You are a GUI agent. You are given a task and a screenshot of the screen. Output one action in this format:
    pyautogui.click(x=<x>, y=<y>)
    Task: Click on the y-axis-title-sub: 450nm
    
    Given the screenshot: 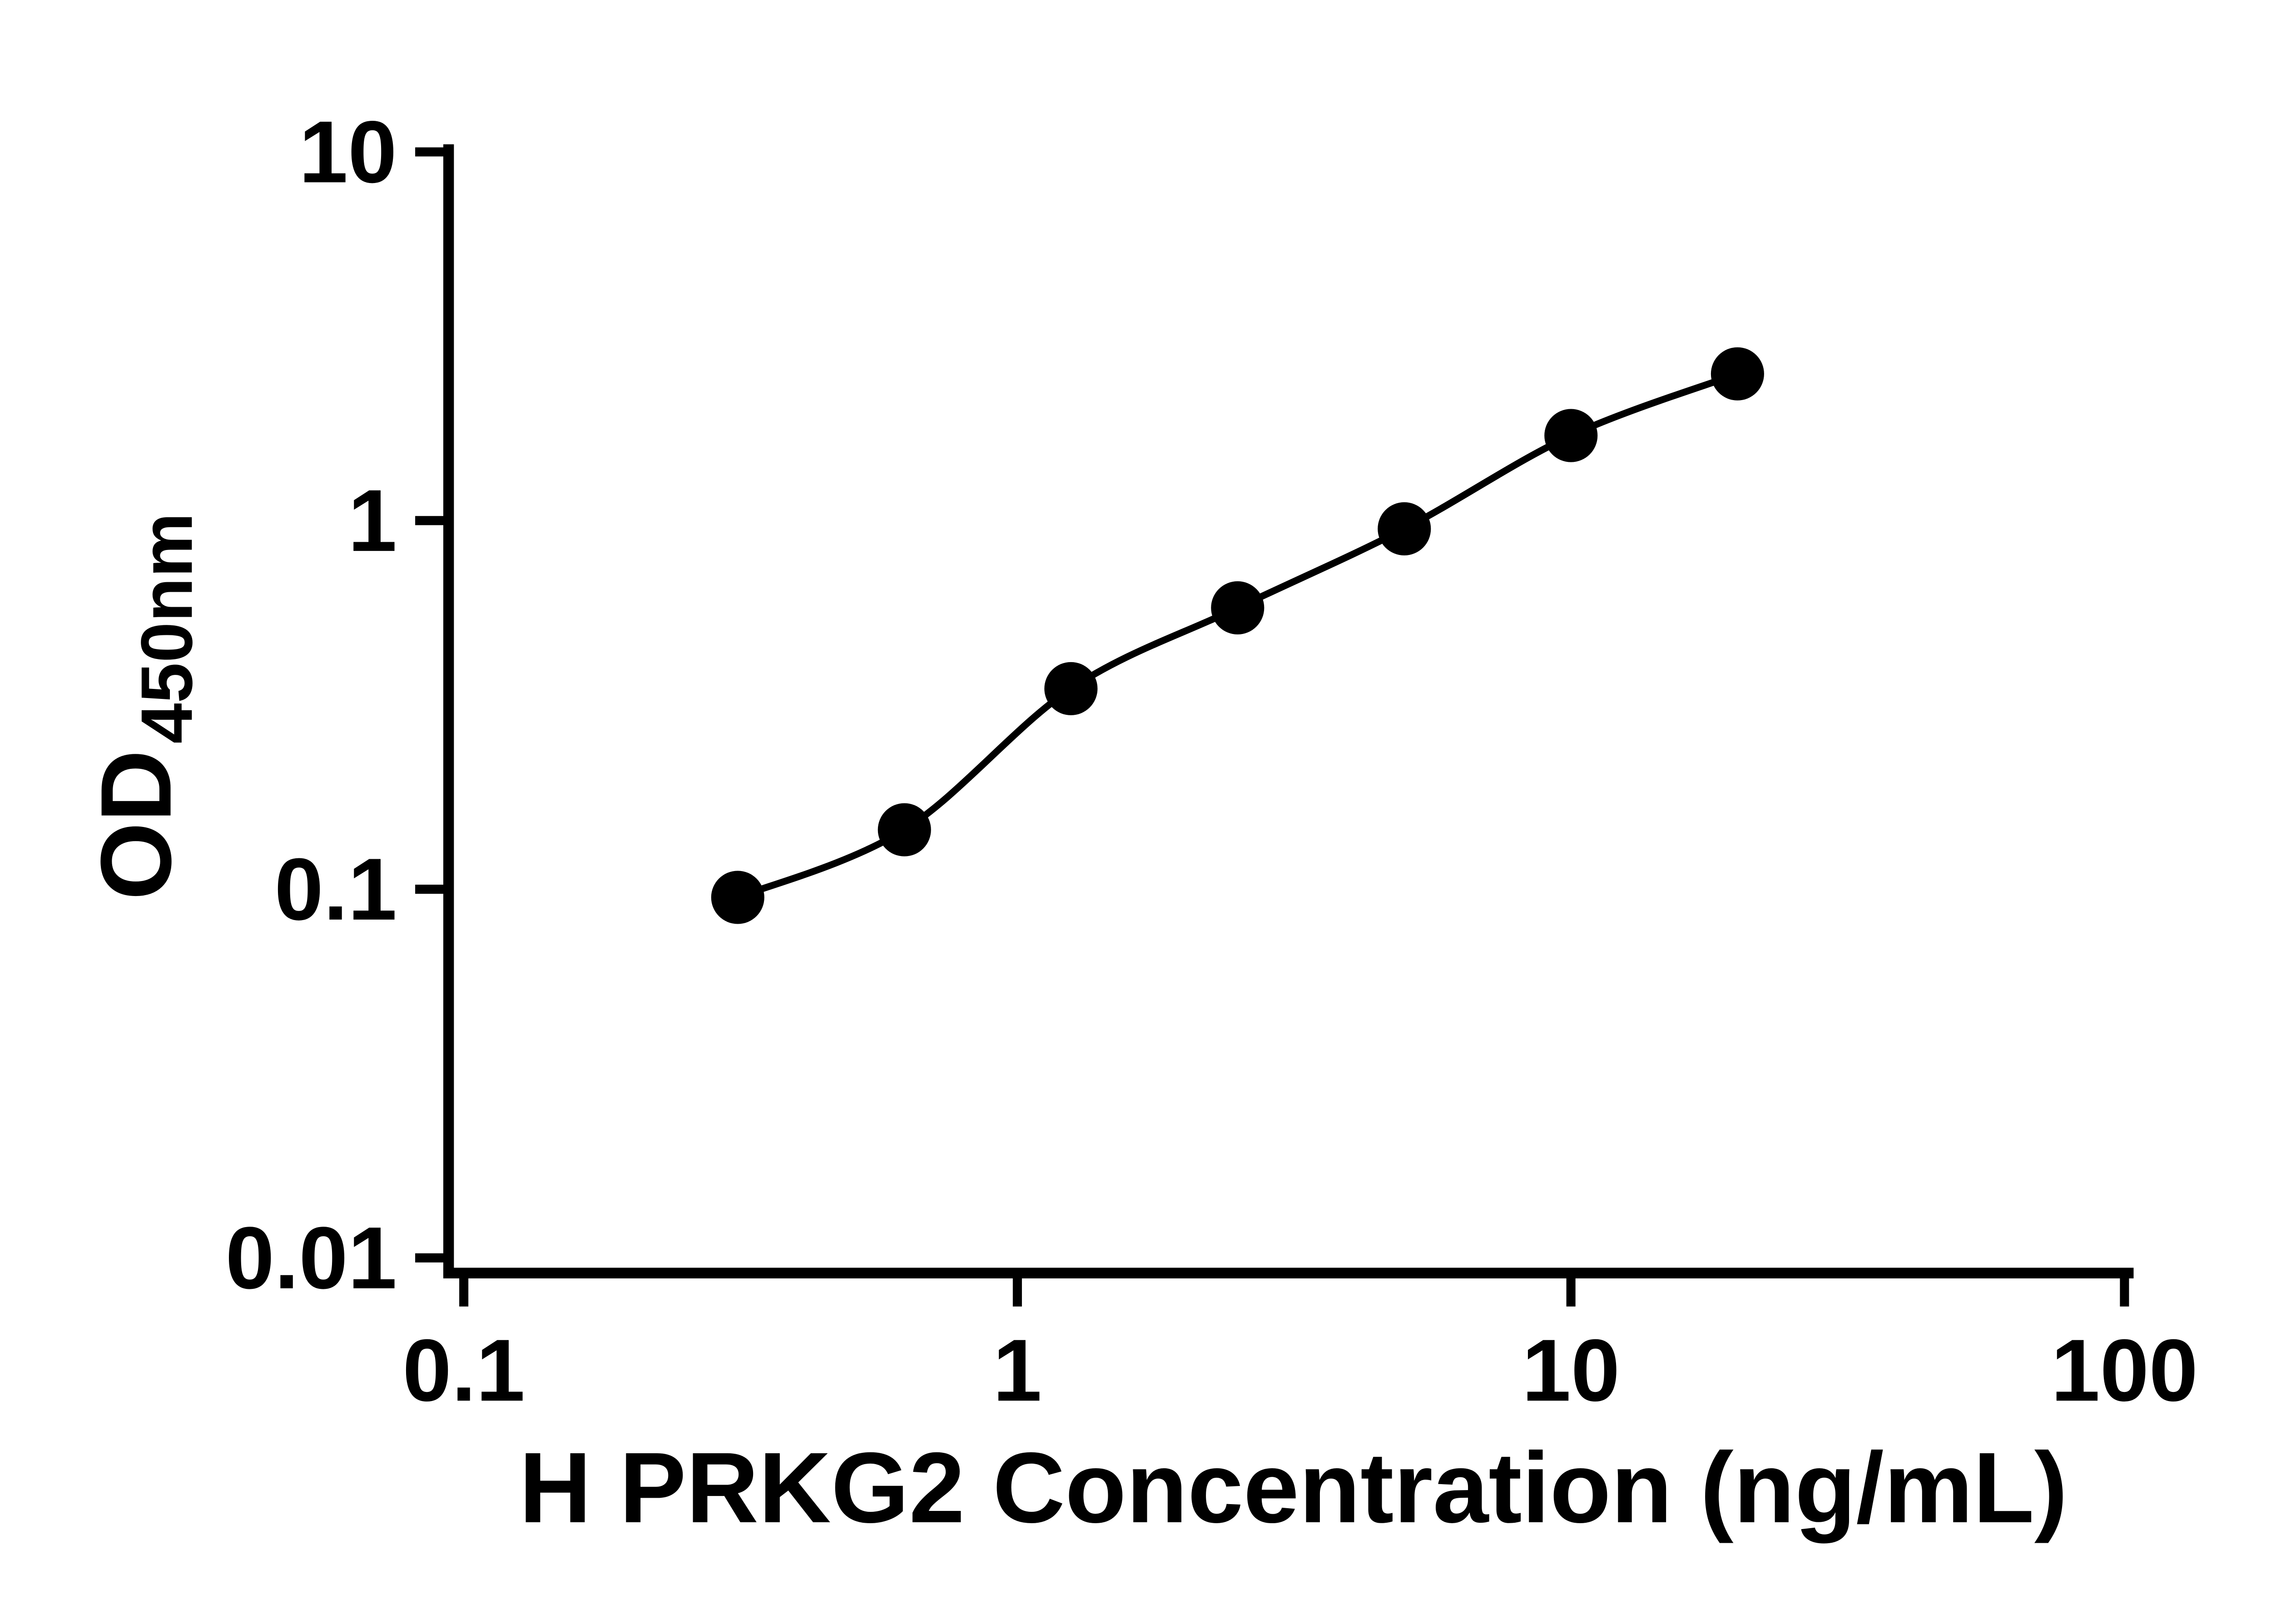 What is the action you would take?
    pyautogui.click(x=167, y=628)
    